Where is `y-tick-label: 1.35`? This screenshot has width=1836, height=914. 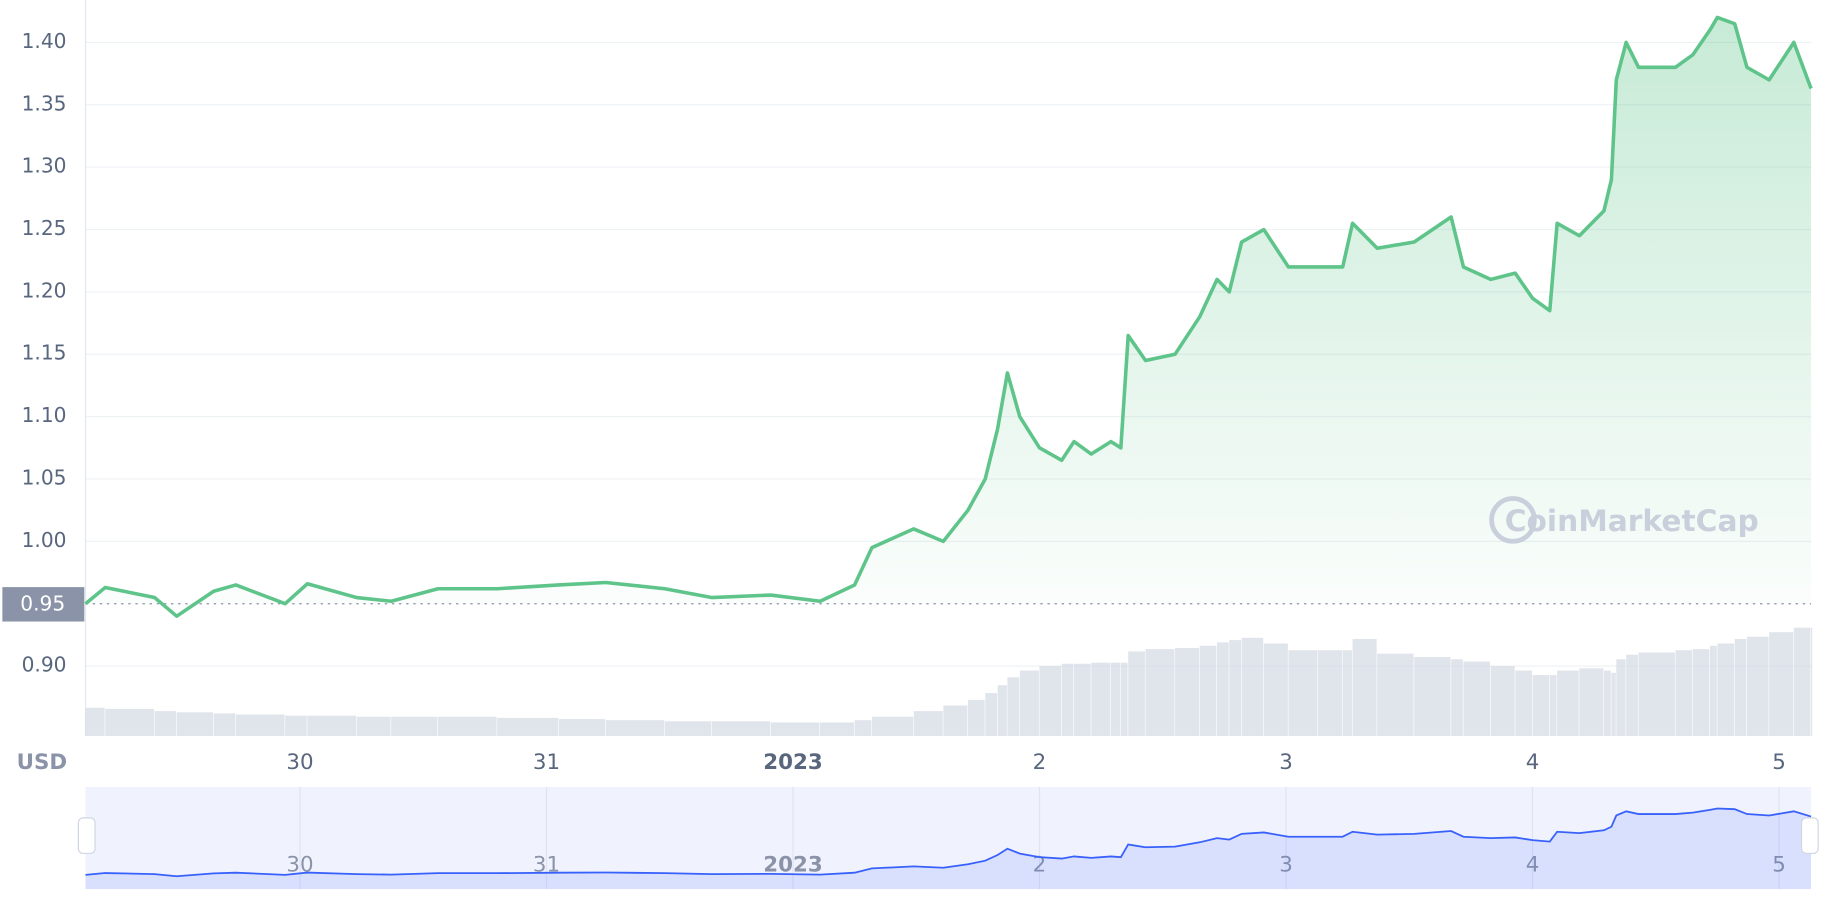
y-tick-label: 1.35 is located at coordinates (44, 103).